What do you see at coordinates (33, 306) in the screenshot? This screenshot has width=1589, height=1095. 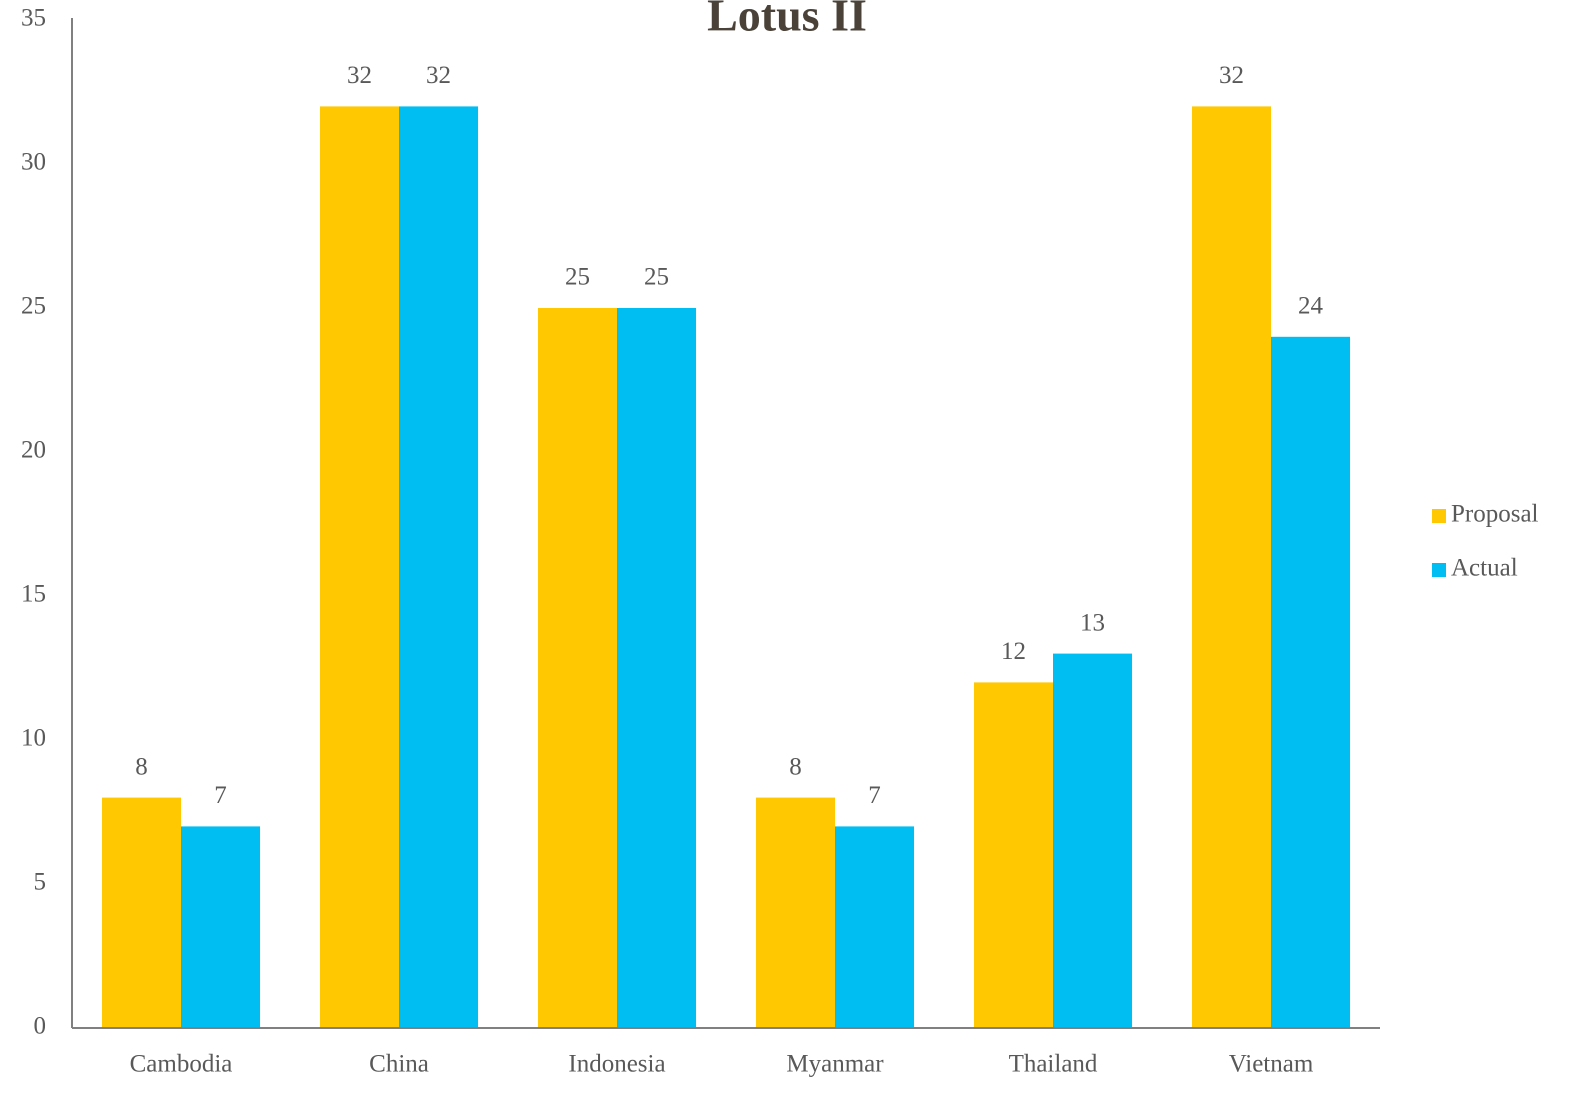 I see `y-tick-label: 25` at bounding box center [33, 306].